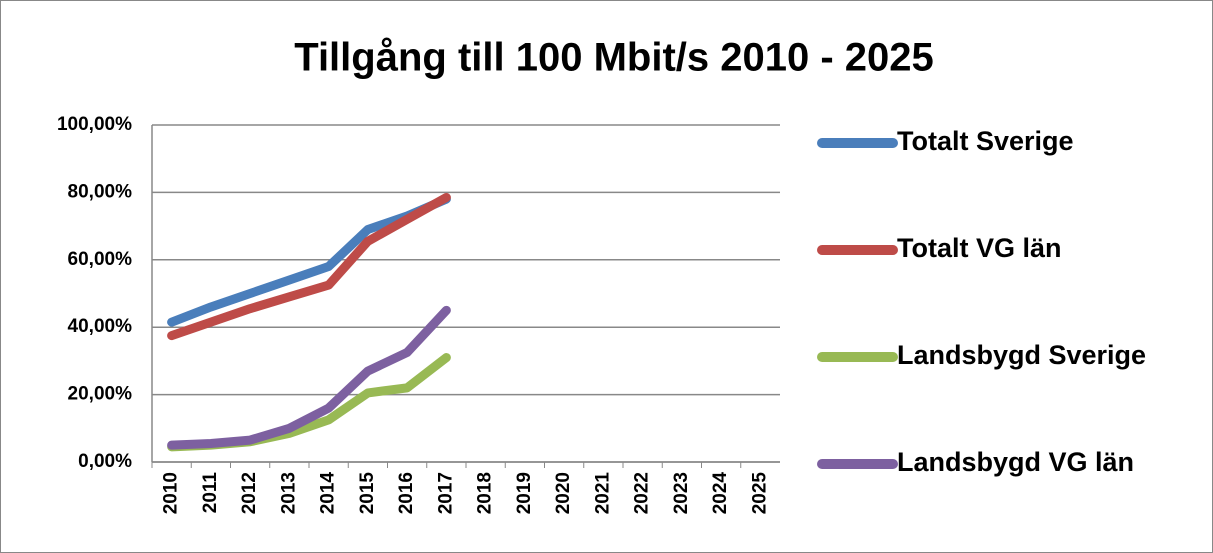  Describe the element at coordinates (94, 124) in the screenshot. I see `y-tick-label: 100,00%` at that location.